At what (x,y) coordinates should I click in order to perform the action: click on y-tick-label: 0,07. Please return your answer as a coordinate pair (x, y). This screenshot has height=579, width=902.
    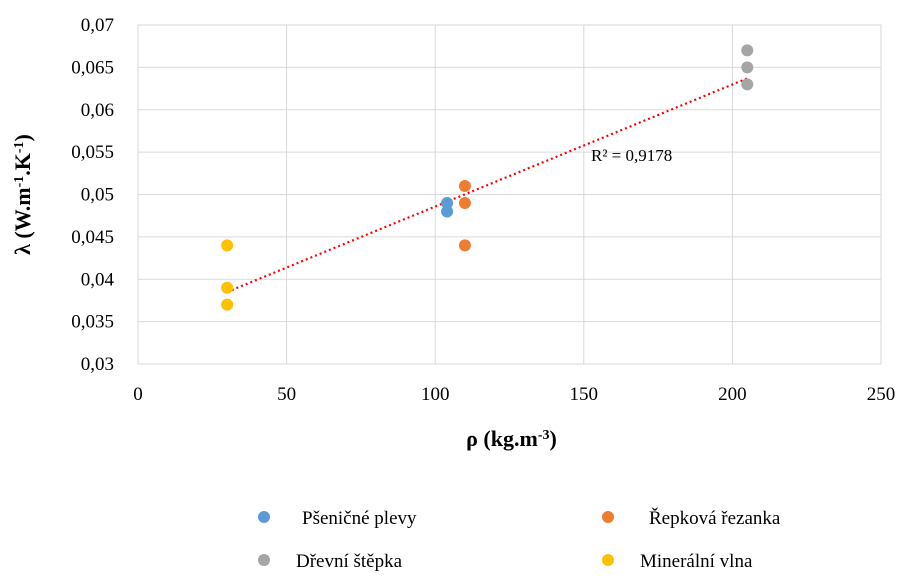
    Looking at the image, I should click on (97, 25).